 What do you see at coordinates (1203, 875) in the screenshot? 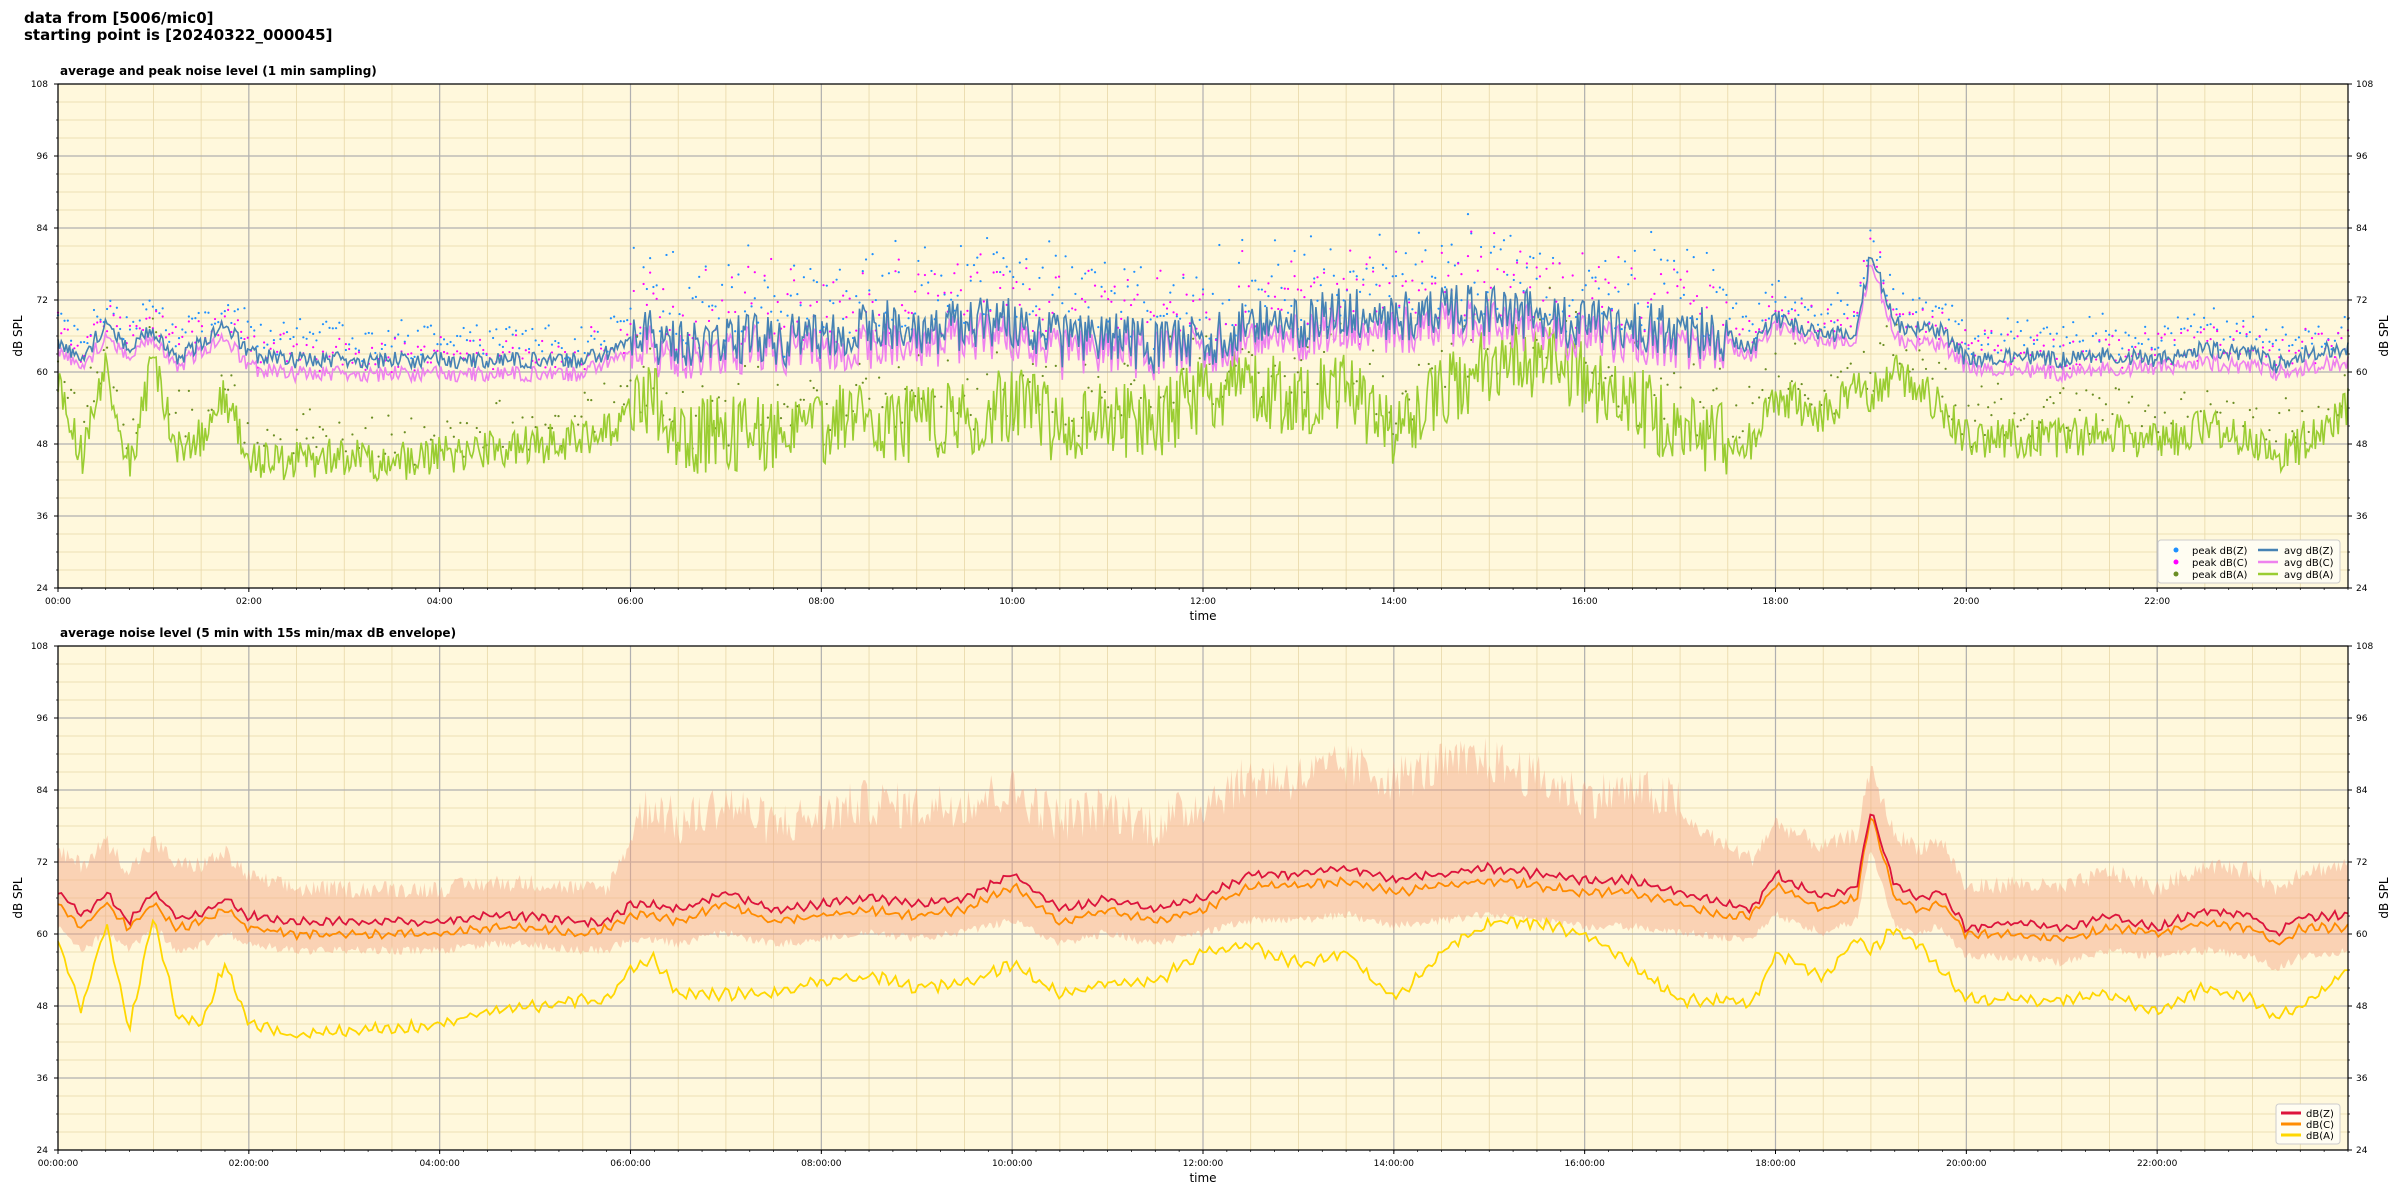
I see `dbz-line` at bounding box center [1203, 875].